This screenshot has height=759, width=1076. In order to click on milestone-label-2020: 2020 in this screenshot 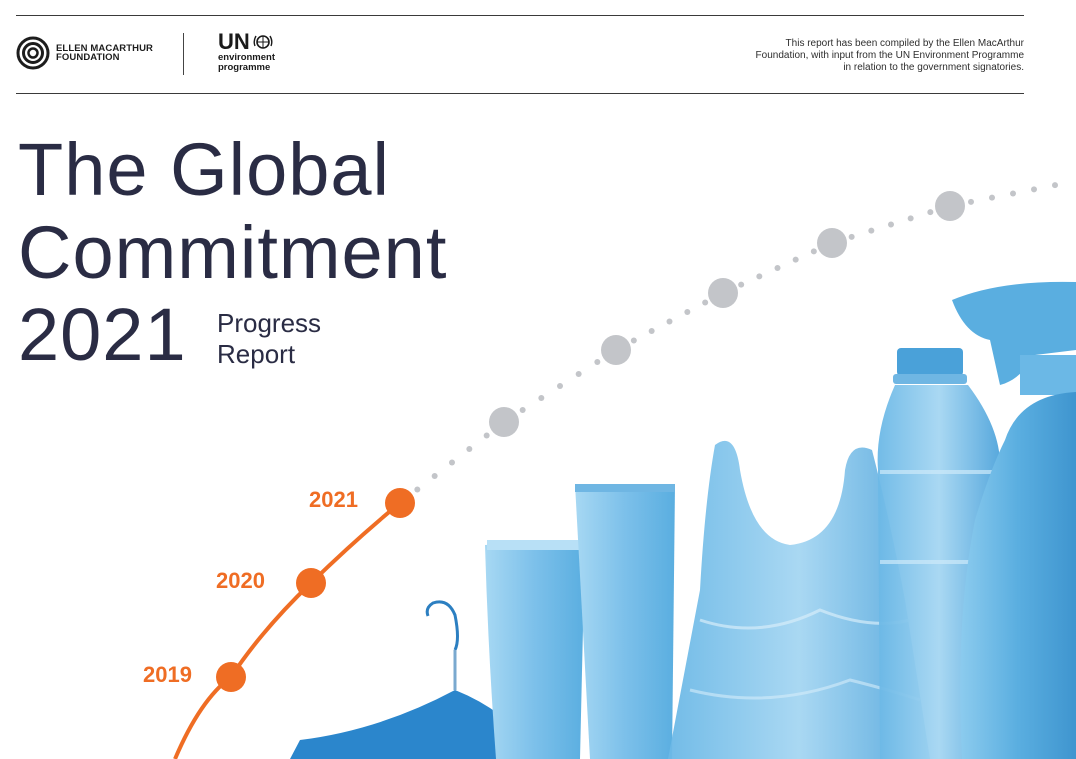, I will do `click(240, 580)`.